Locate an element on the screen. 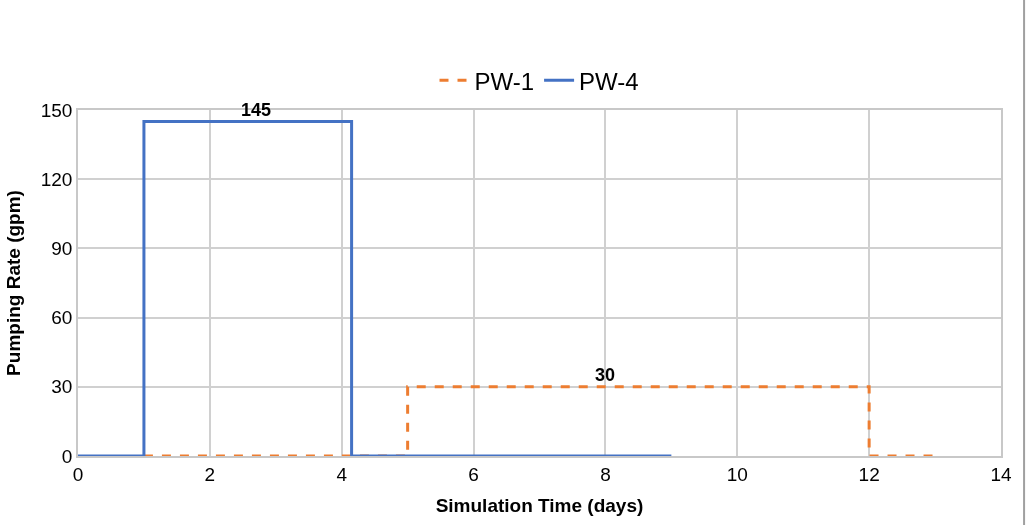 The width and height of the screenshot is (1031, 525). x-tick-label: 12 is located at coordinates (869, 474).